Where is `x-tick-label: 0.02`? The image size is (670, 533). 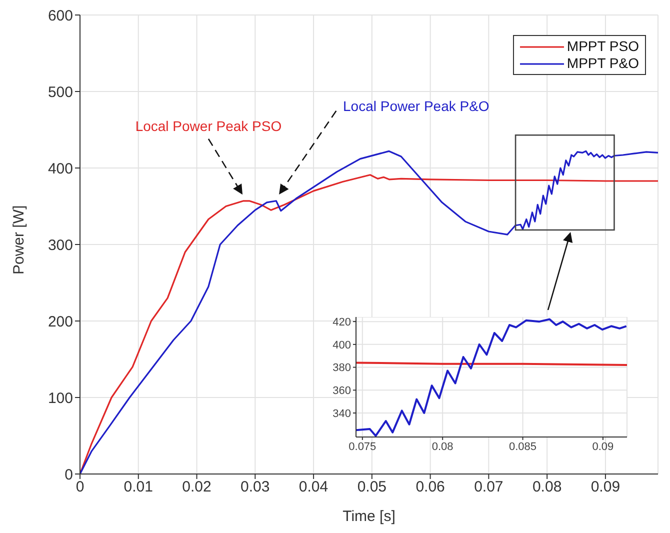 x-tick-label: 0.02 is located at coordinates (197, 487).